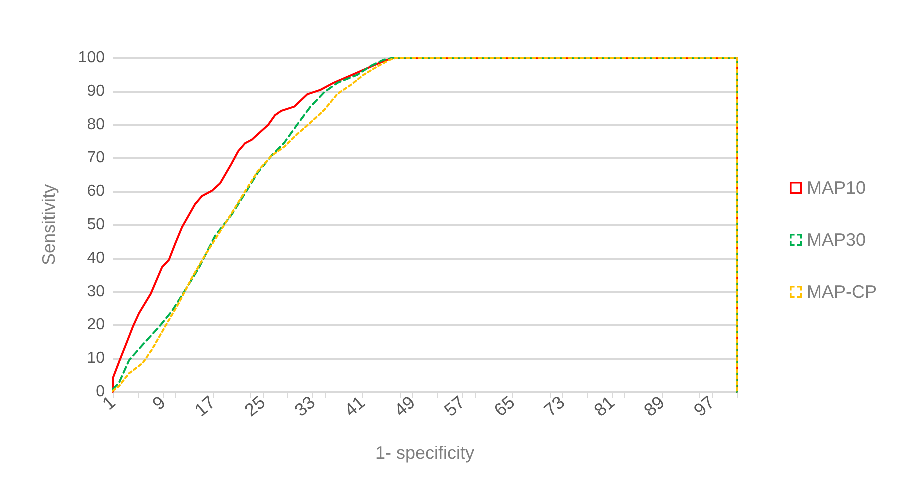 Image resolution: width=910 pixels, height=480 pixels. What do you see at coordinates (604, 406) in the screenshot?
I see `x-tick-label: 81` at bounding box center [604, 406].